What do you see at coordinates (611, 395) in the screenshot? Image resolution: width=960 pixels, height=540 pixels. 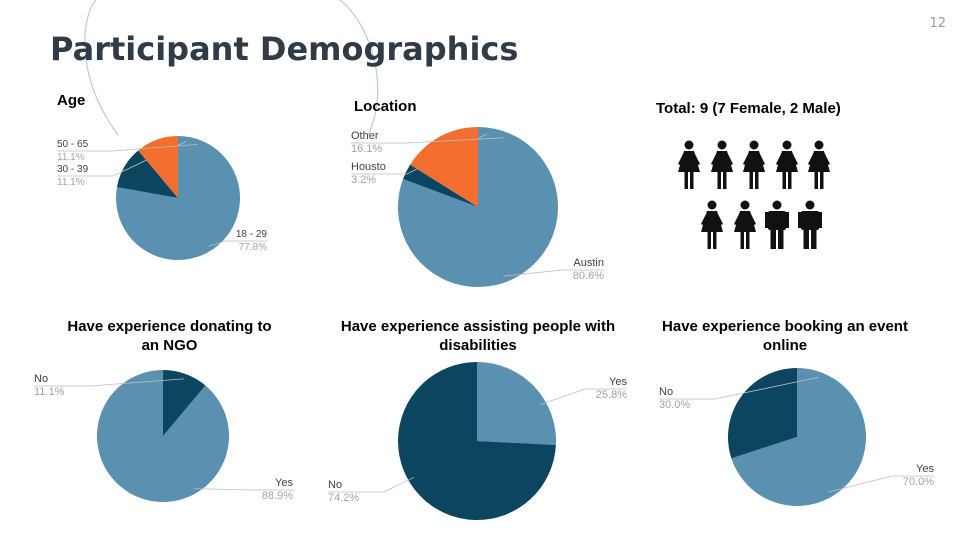 I see `slice-percent: 25.8%` at bounding box center [611, 395].